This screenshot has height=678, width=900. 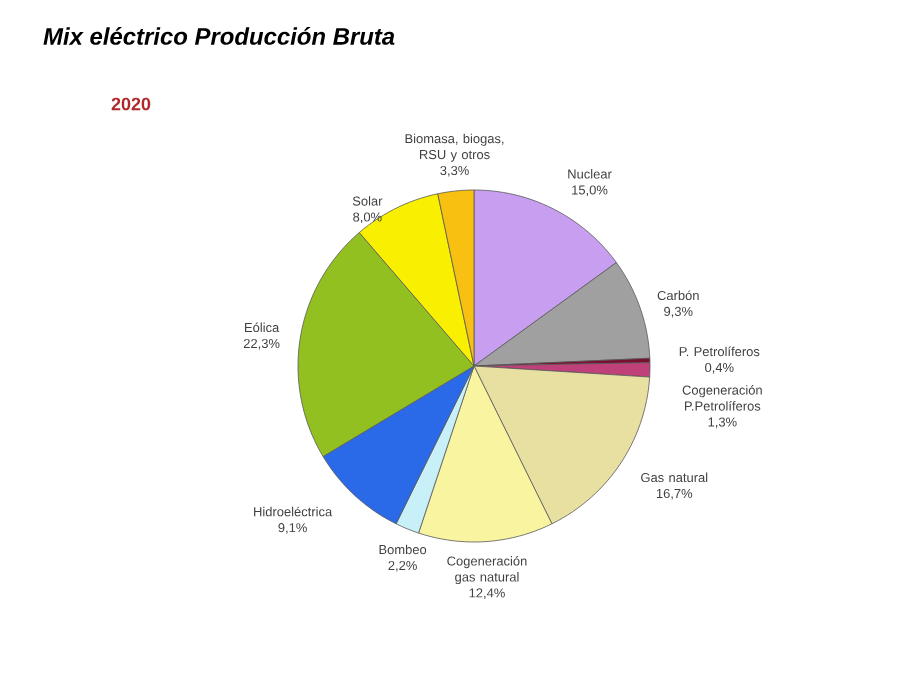 What do you see at coordinates (131, 104) in the screenshot?
I see `chart-subtitle: 2020` at bounding box center [131, 104].